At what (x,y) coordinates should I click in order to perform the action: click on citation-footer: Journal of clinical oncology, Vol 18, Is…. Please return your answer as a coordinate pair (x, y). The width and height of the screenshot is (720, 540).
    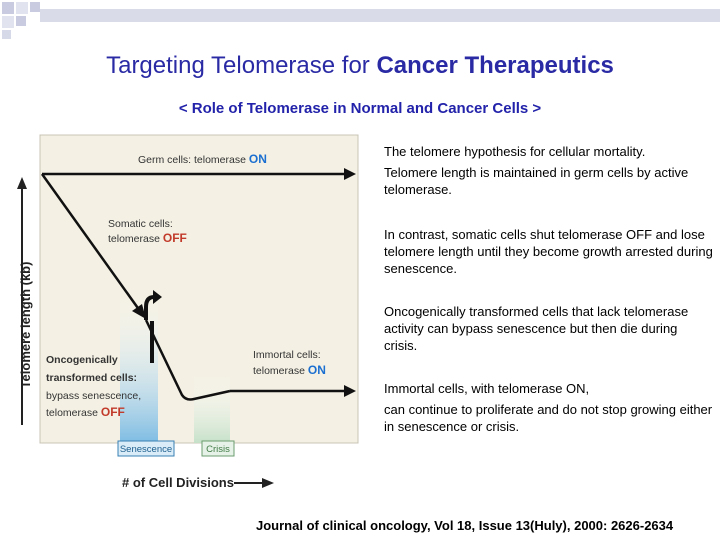
    Looking at the image, I should click on (465, 525).